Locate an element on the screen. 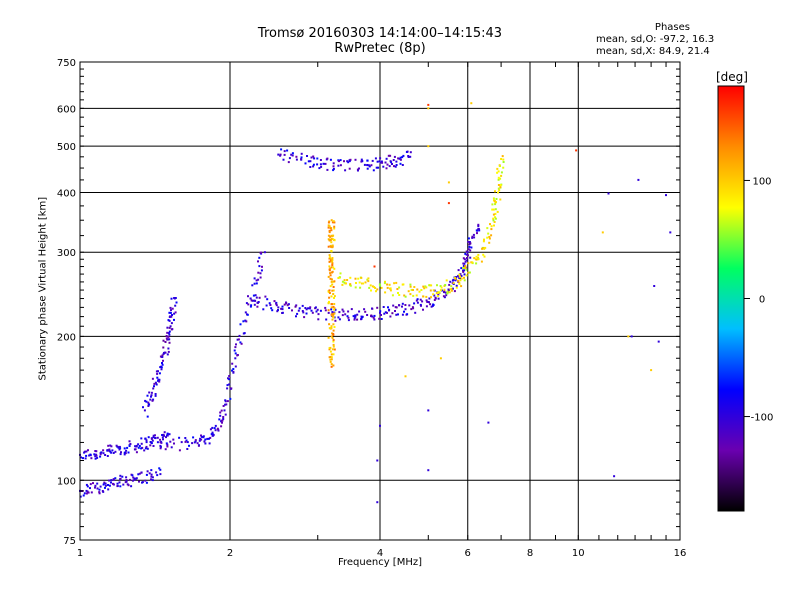 Image resolution: width=800 pixels, height=600 pixels. x-axis-label: Frequency [MHz] is located at coordinates (380, 562).